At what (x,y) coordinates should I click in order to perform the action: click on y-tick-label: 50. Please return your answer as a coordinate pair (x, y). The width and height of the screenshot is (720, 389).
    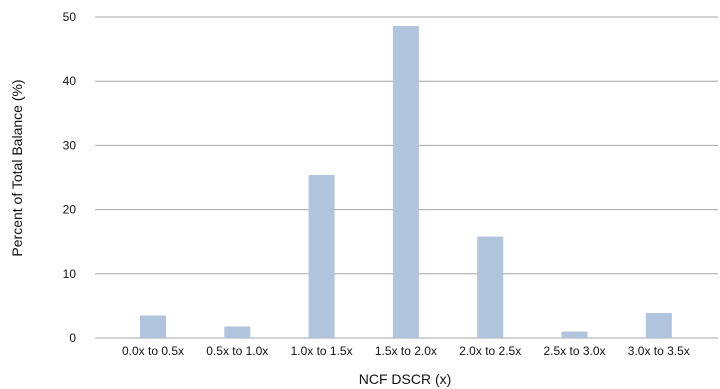
    Looking at the image, I should click on (70, 17).